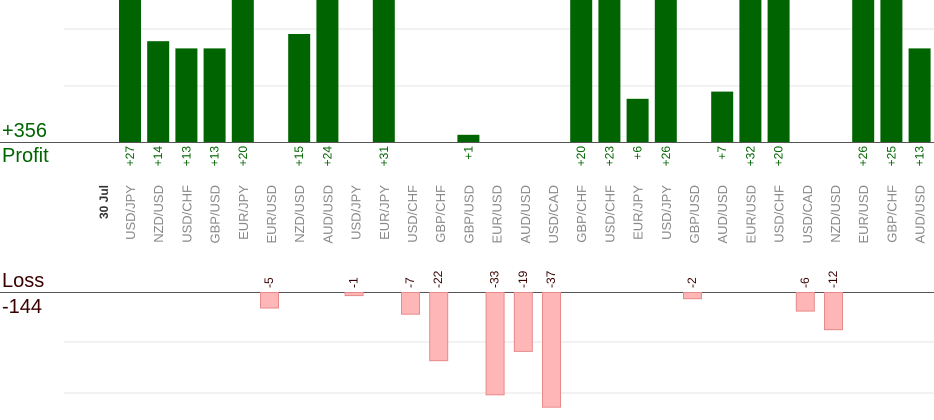 Image resolution: width=934 pixels, height=420 pixels. I want to click on profit-value-label: +6, so click(638, 153).